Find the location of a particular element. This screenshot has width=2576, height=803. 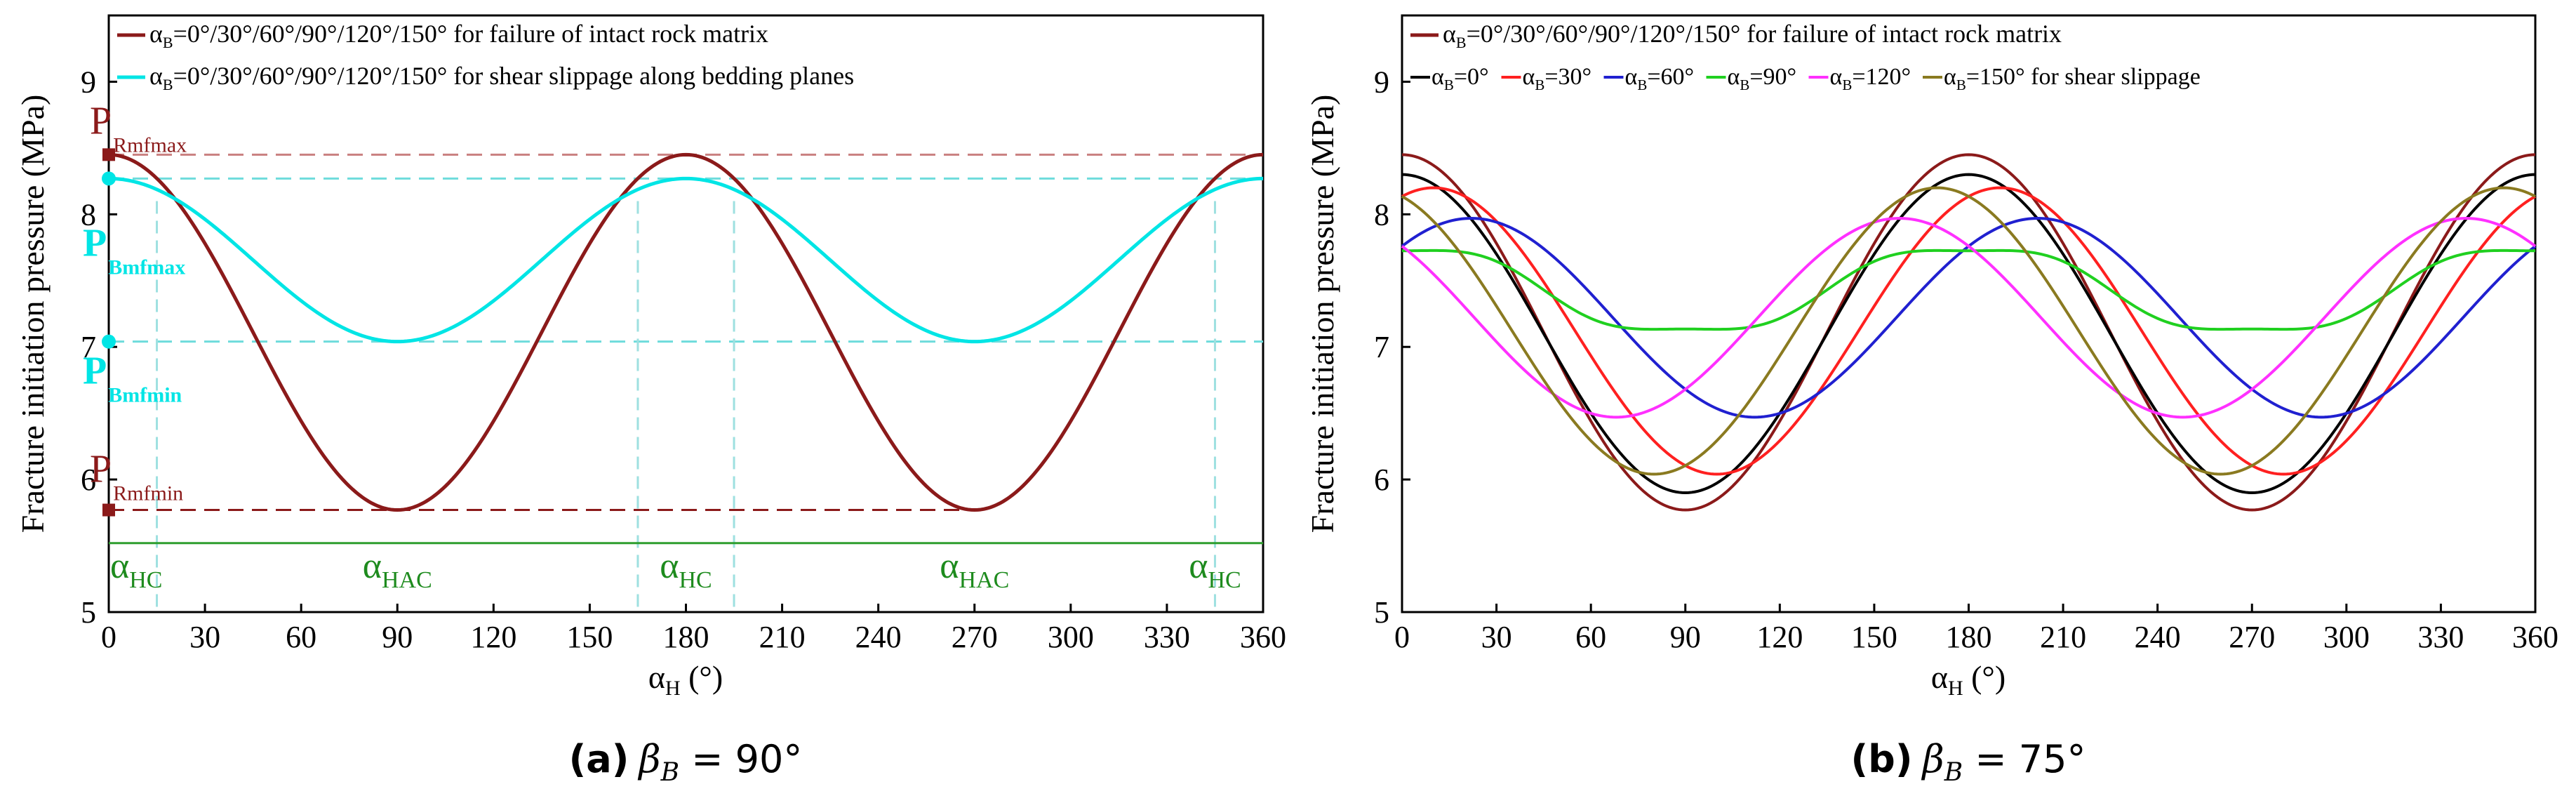

label-P_Bmfmax-sub: Bmfmax is located at coordinates (147, 267).